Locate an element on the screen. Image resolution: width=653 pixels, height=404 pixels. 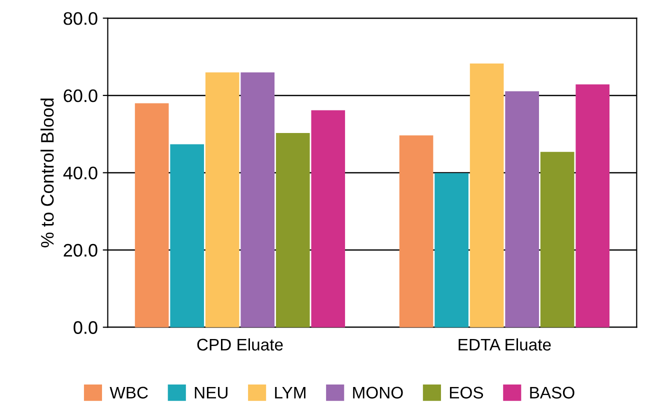
y-tick-label: 0.0 is located at coordinates (86, 327).